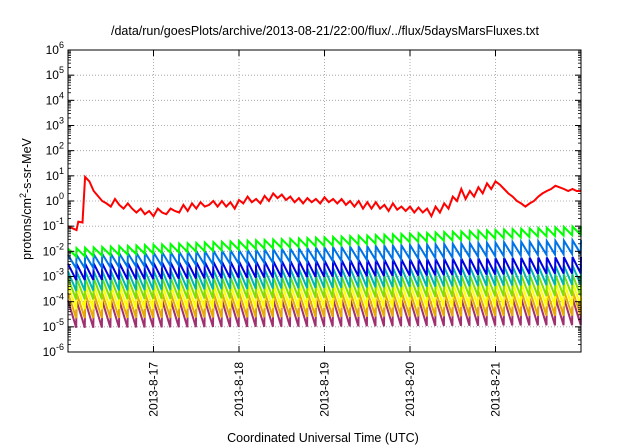 This screenshot has width=640, height=448. Describe the element at coordinates (154, 389) in the screenshot. I see `x-tick-label: 2013-8-17` at that location.